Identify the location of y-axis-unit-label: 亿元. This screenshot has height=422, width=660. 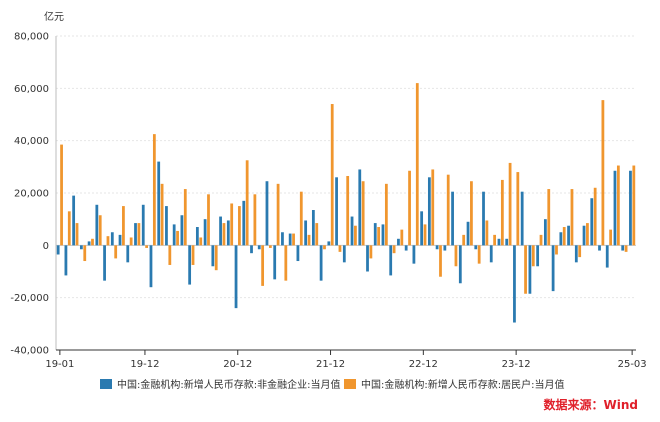
(54, 16).